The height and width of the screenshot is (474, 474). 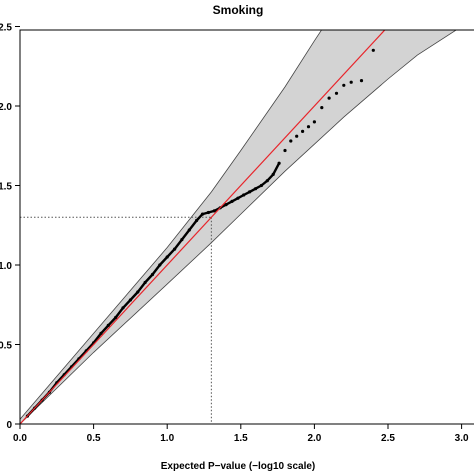 I want to click on y-tick-label: 2.5, so click(x=6, y=28).